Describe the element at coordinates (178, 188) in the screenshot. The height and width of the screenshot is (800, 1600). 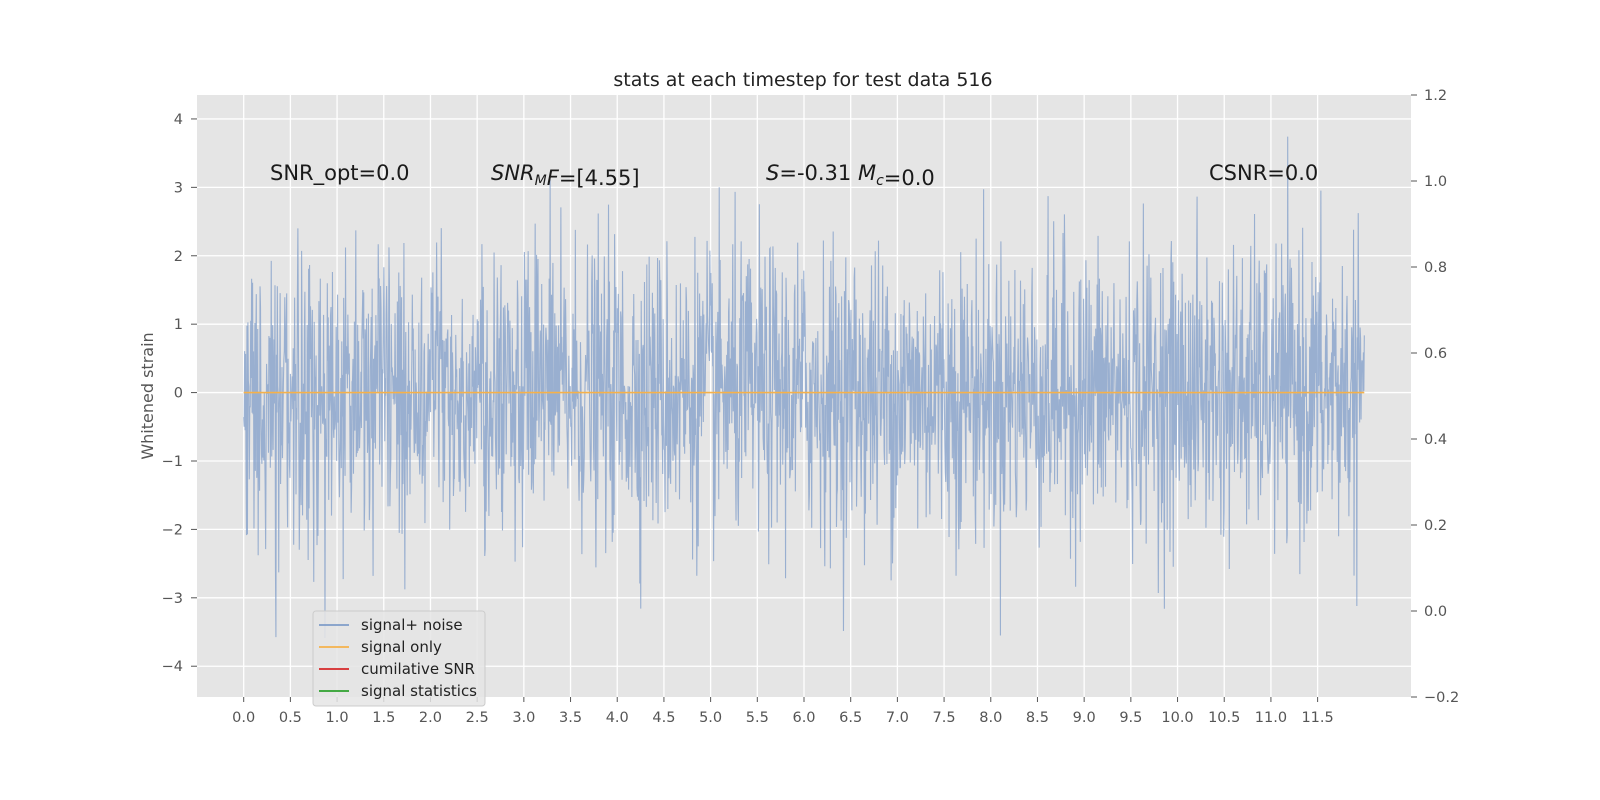
I see `y-tick-label: 3` at that location.